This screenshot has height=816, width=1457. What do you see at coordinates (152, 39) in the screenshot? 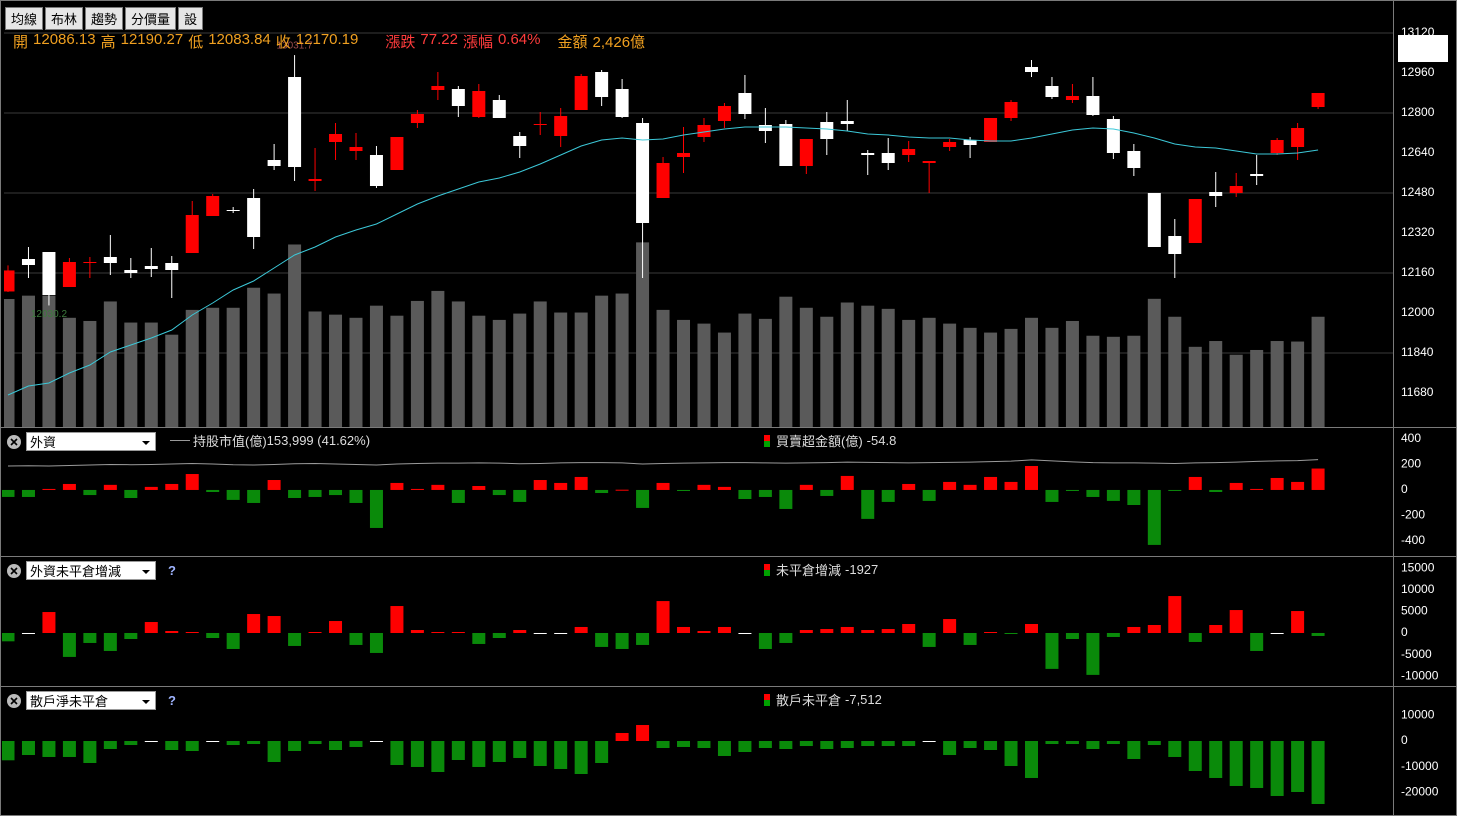
I see `header-value: 12190.27` at bounding box center [152, 39].